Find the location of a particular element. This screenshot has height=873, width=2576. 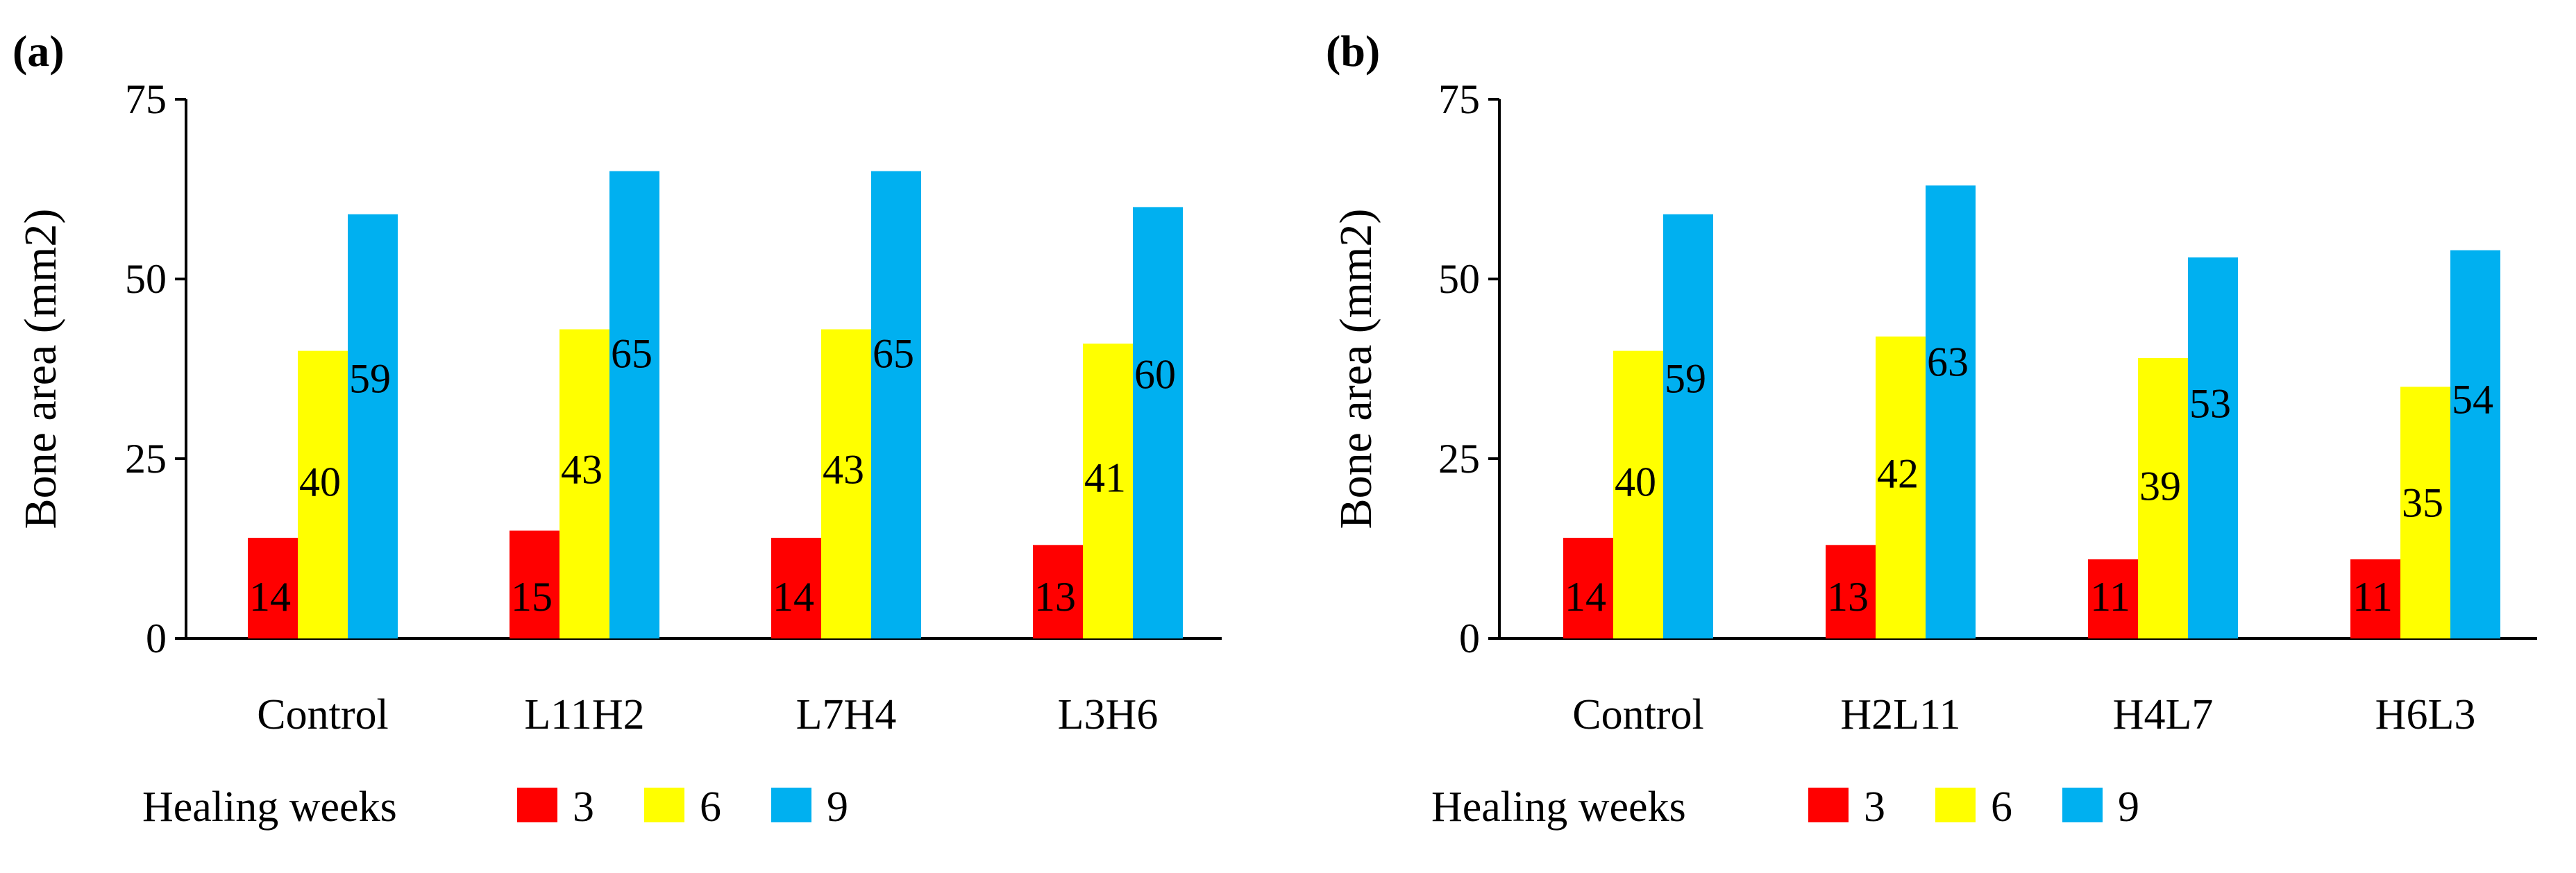

data-label: 63 is located at coordinates (1948, 361).